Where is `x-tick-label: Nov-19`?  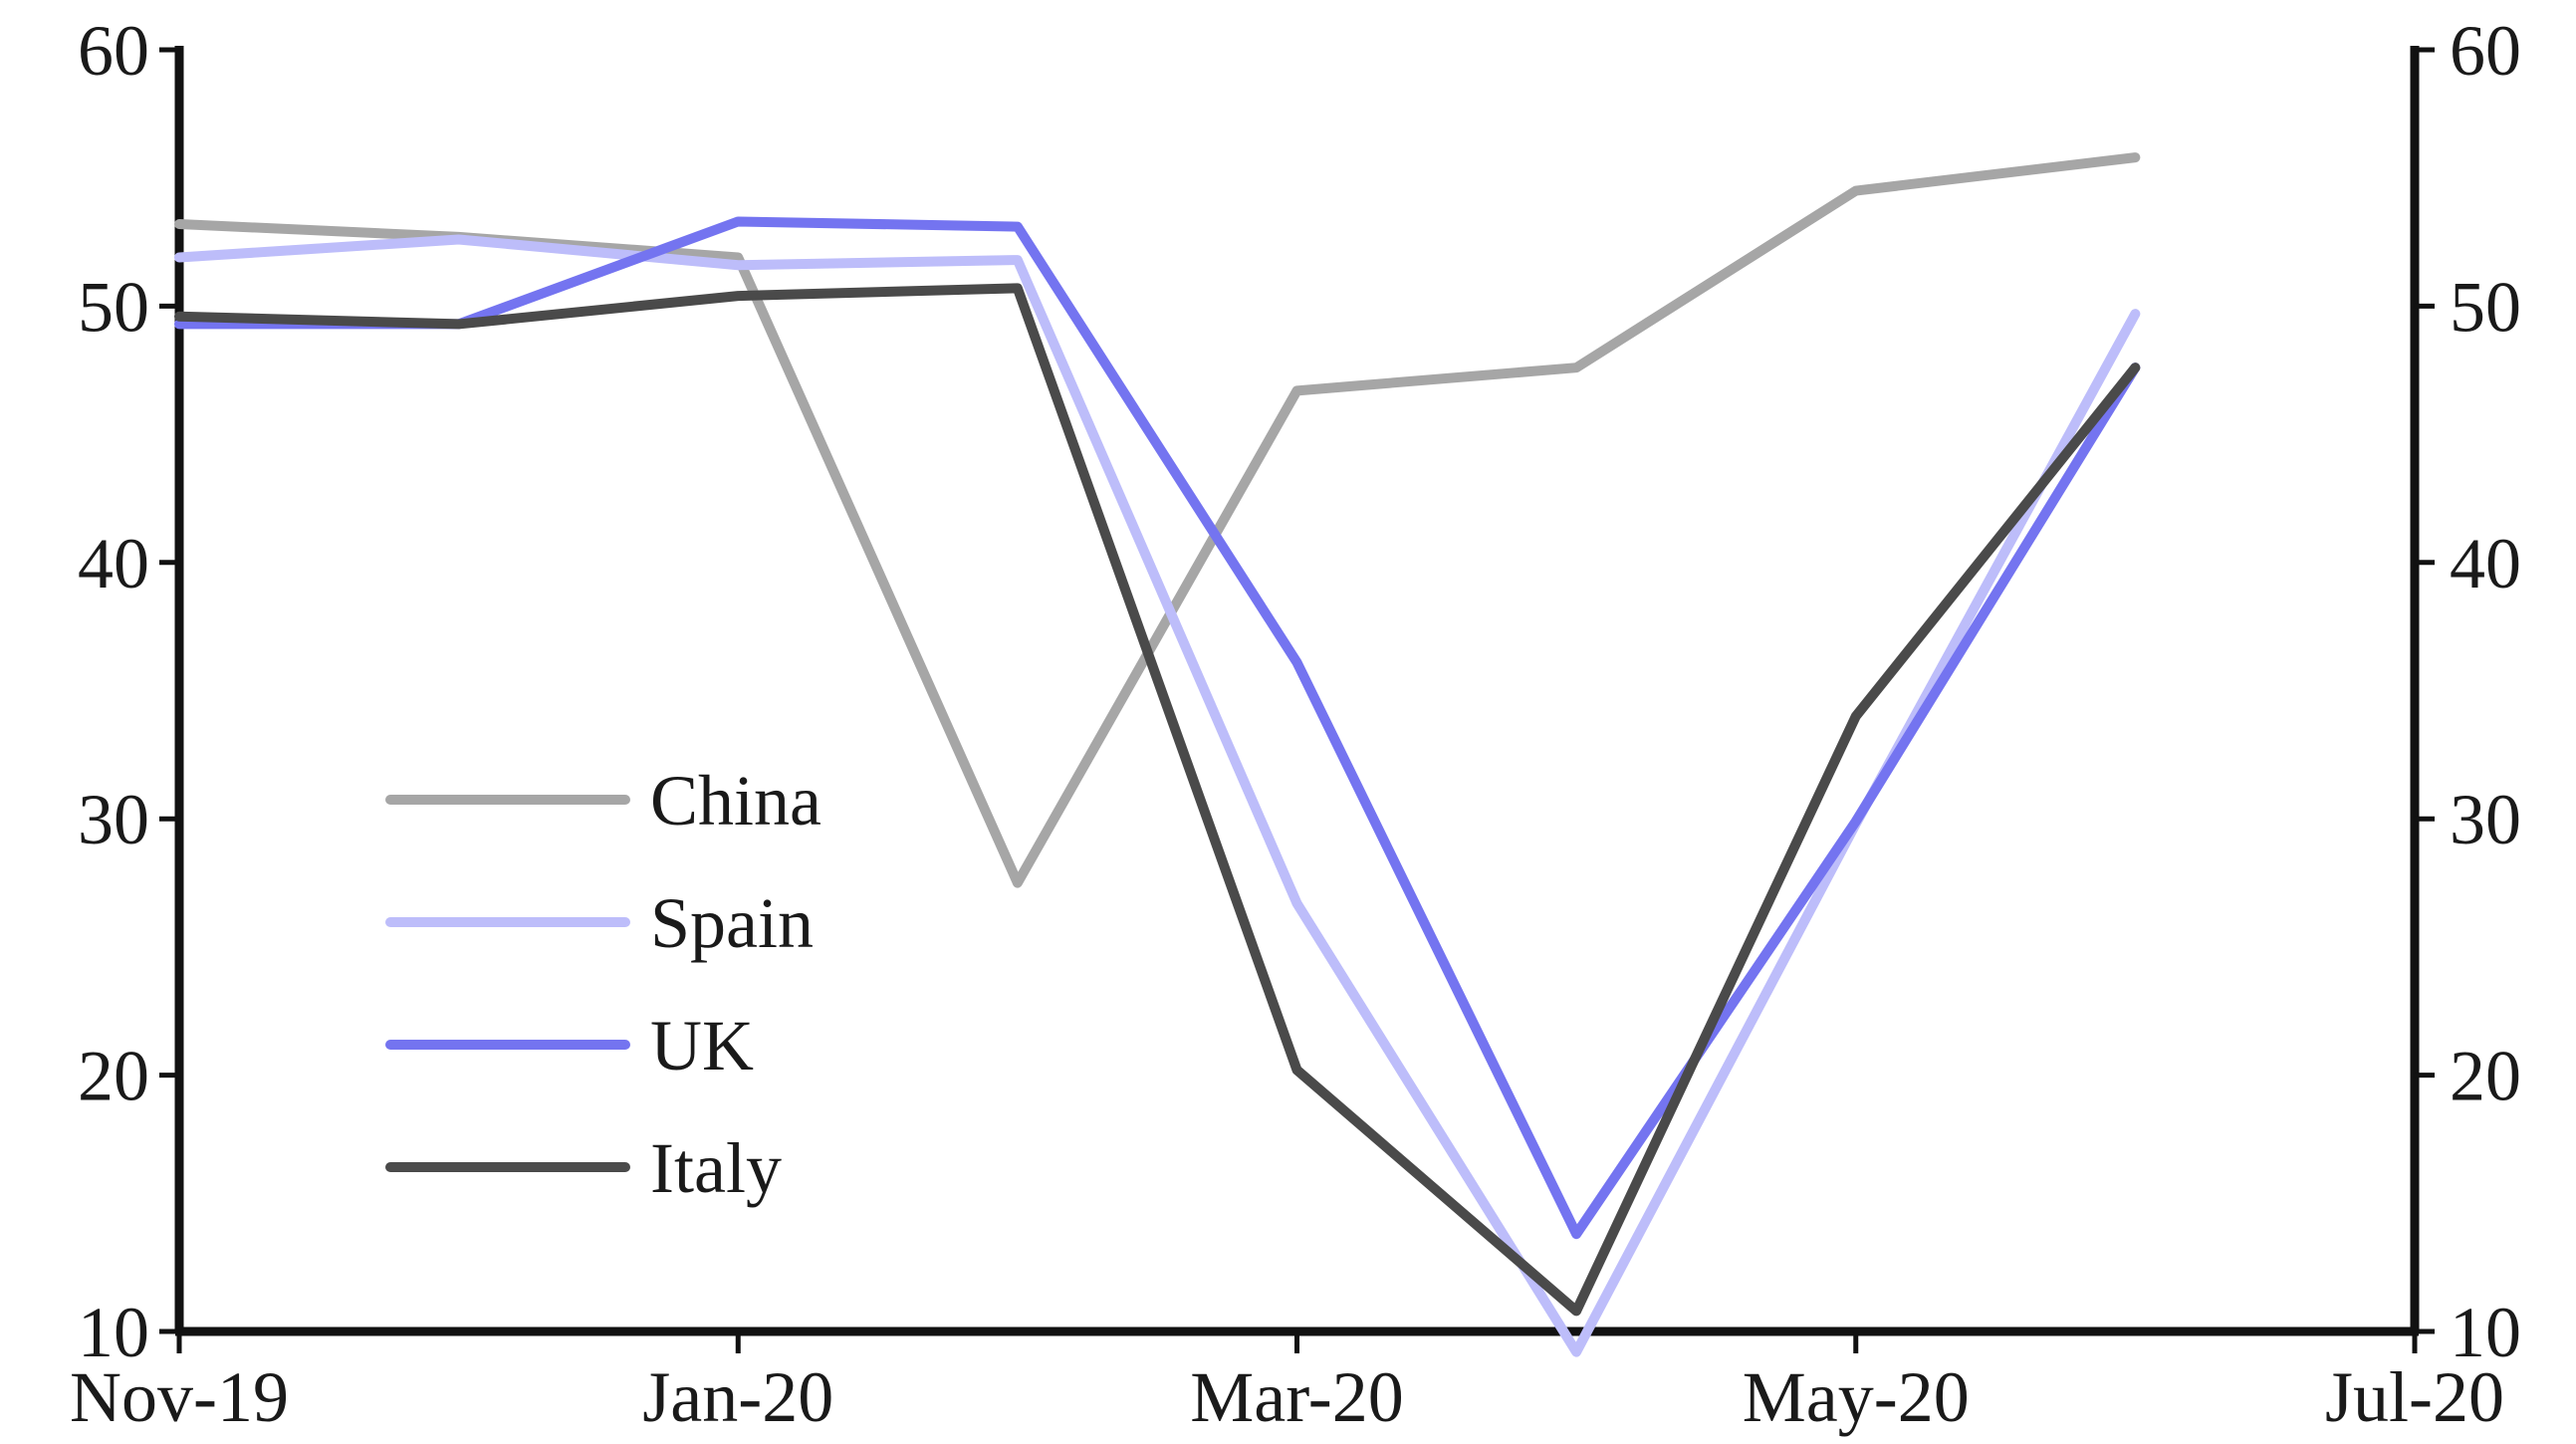
x-tick-label: Nov-19 is located at coordinates (179, 1397).